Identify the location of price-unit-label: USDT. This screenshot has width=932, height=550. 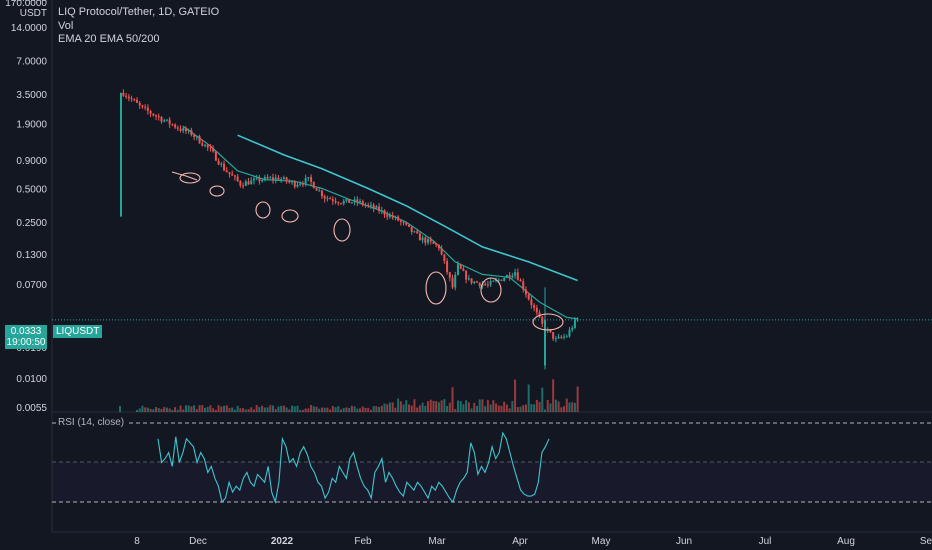
(33, 13).